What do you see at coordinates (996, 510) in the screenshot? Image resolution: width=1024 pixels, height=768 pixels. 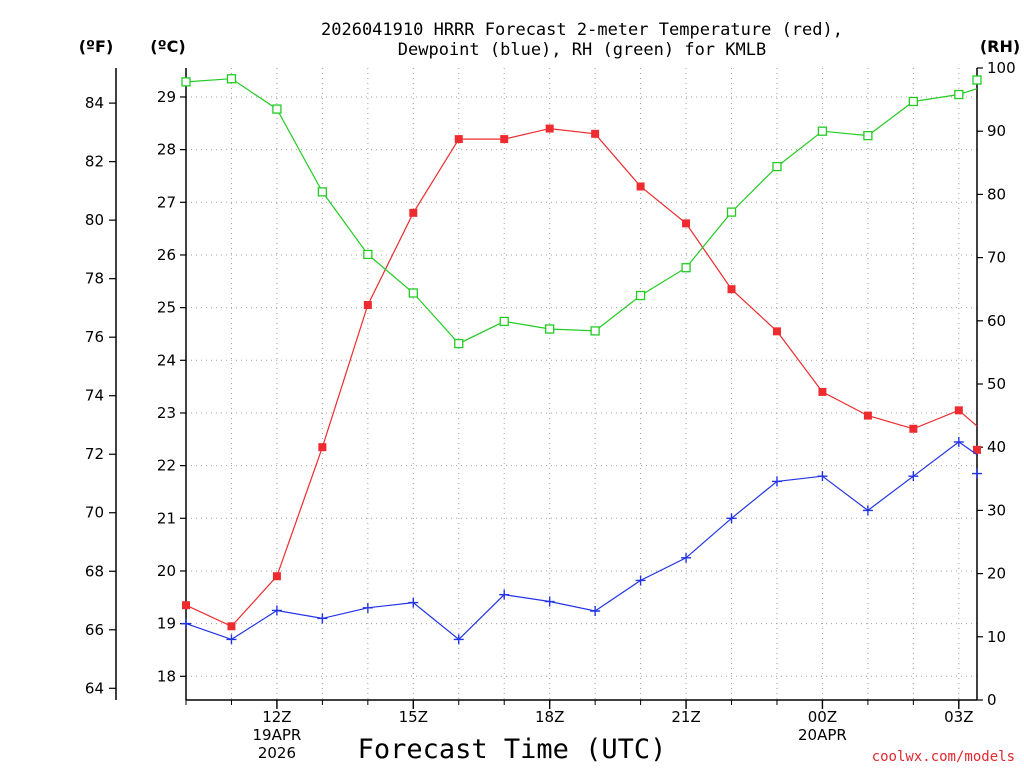 I see `rh-tick-label: 30` at bounding box center [996, 510].